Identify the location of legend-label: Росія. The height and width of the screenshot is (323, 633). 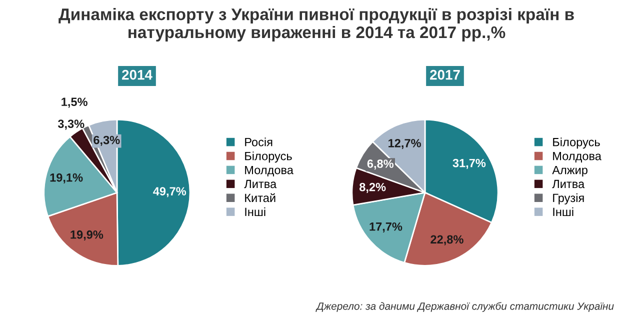
(258, 142).